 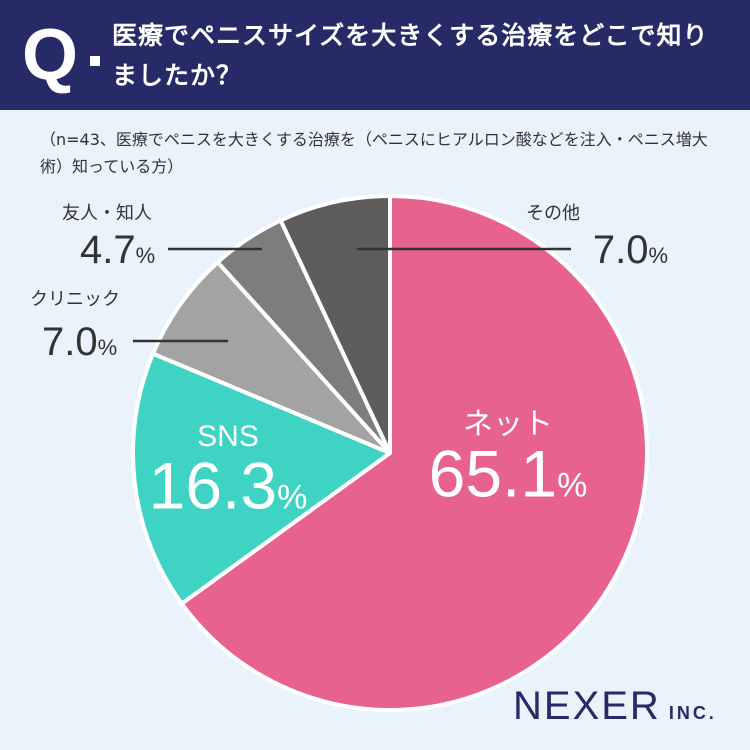 I want to click on brand-name: NEXER, so click(x=587, y=706).